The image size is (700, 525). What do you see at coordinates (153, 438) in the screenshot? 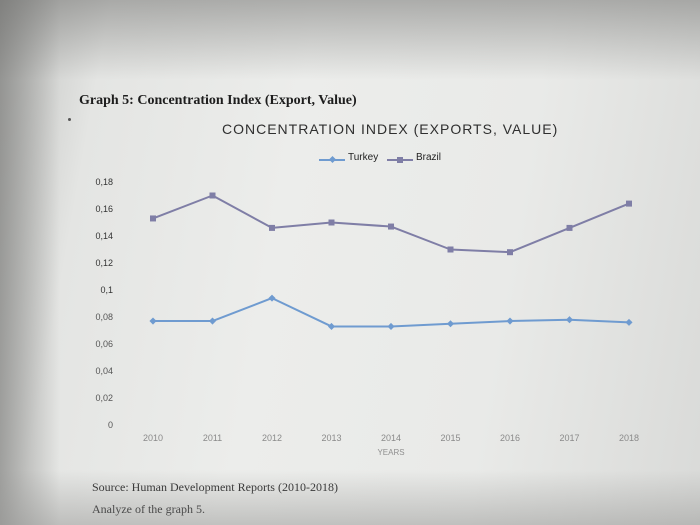
I see `x-tick-label: 2010` at bounding box center [153, 438].